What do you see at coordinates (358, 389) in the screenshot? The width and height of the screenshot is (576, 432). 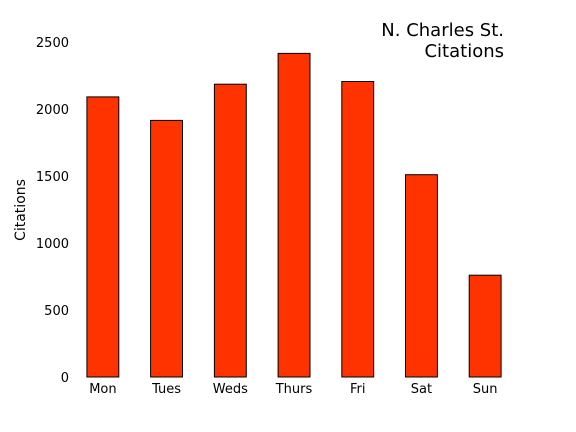 I see `x-tick-fri: Fri` at bounding box center [358, 389].